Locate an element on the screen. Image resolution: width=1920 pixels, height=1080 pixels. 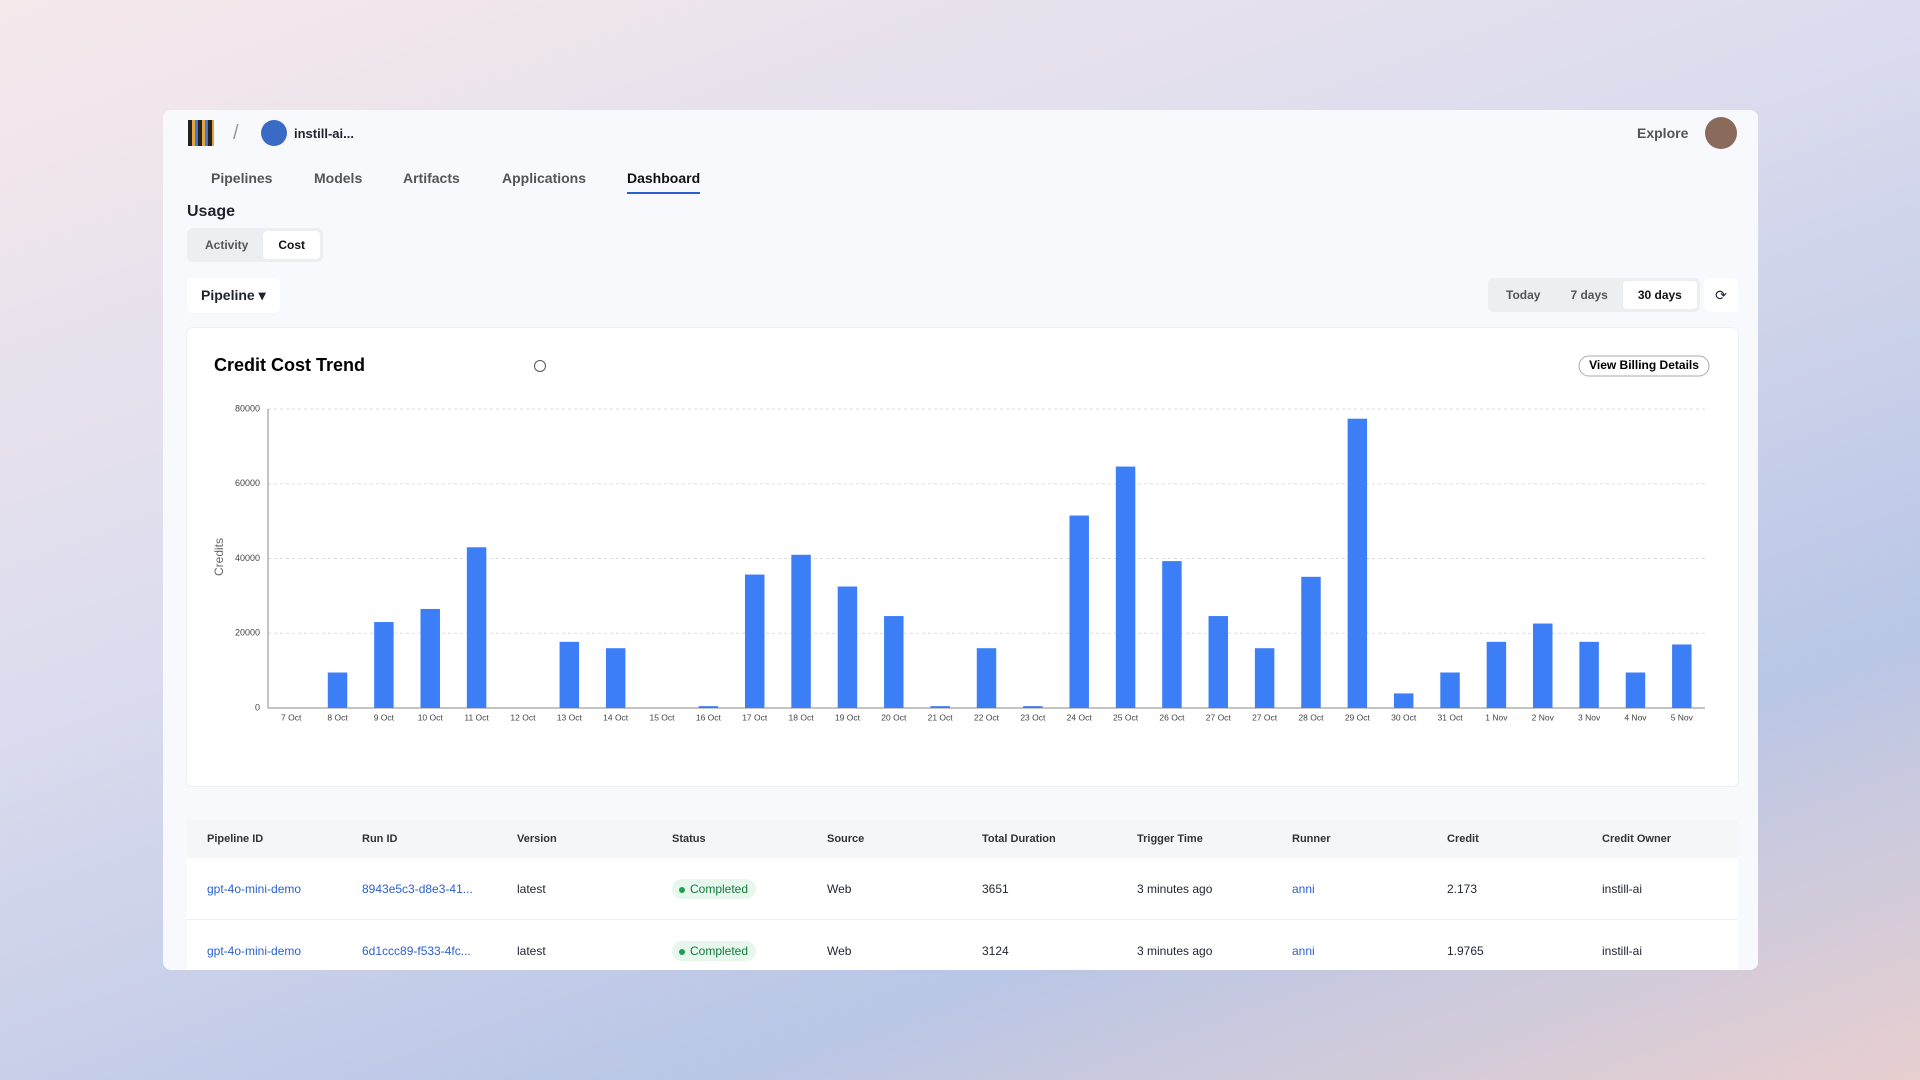
nav-tab: Applications is located at coordinates (544, 178).